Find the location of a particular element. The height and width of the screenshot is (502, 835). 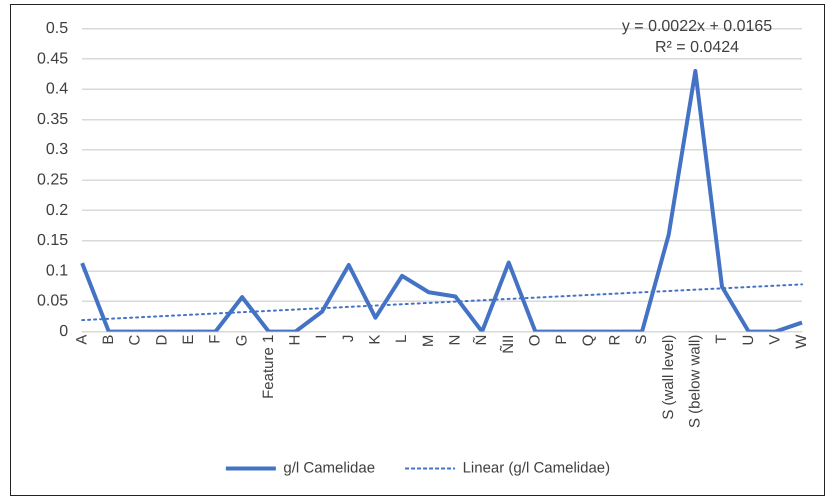

legend-label: g/l Camelidae is located at coordinates (329, 468).